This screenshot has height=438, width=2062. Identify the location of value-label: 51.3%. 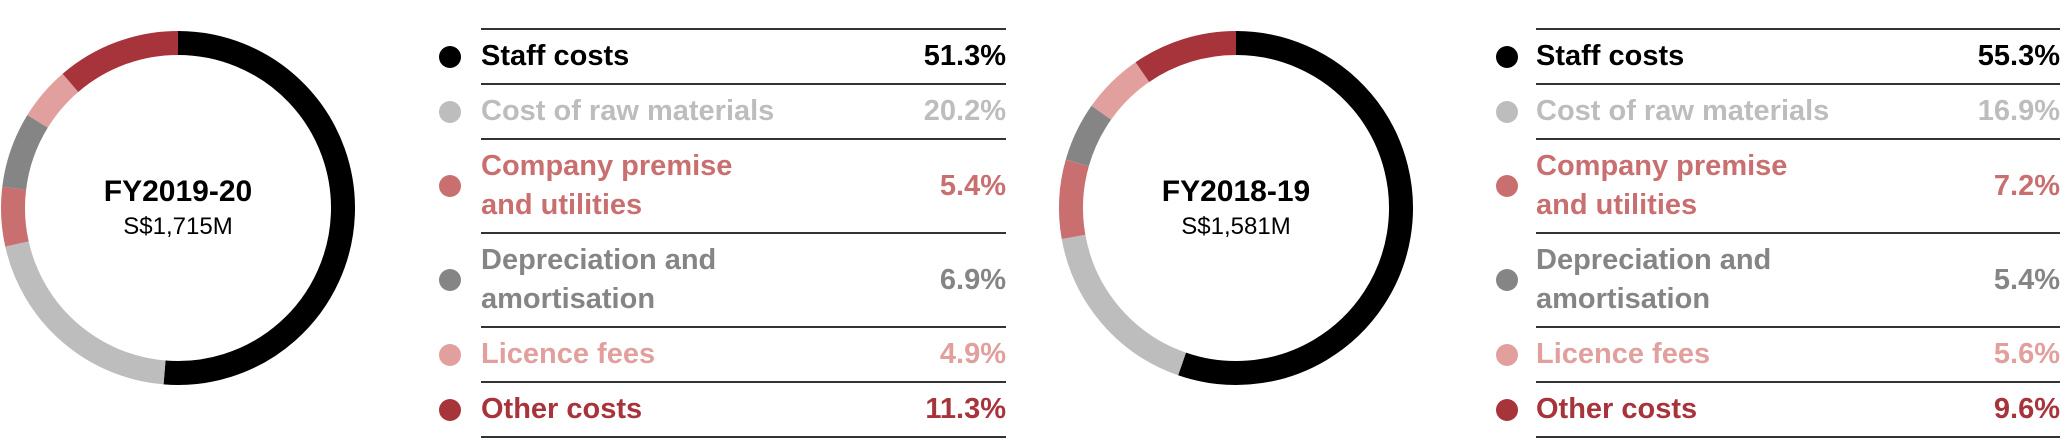
(964, 56).